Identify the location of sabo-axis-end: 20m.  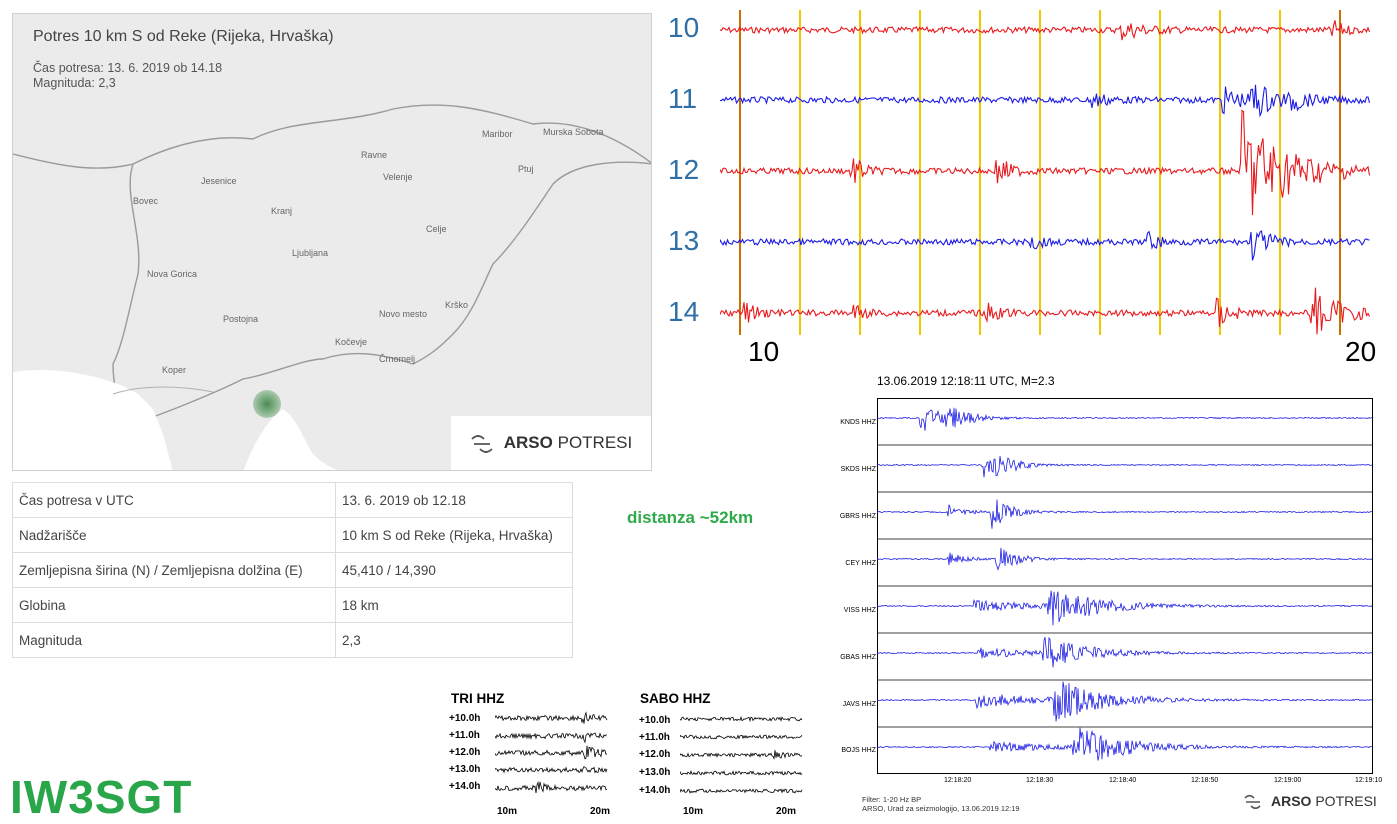
(786, 811).